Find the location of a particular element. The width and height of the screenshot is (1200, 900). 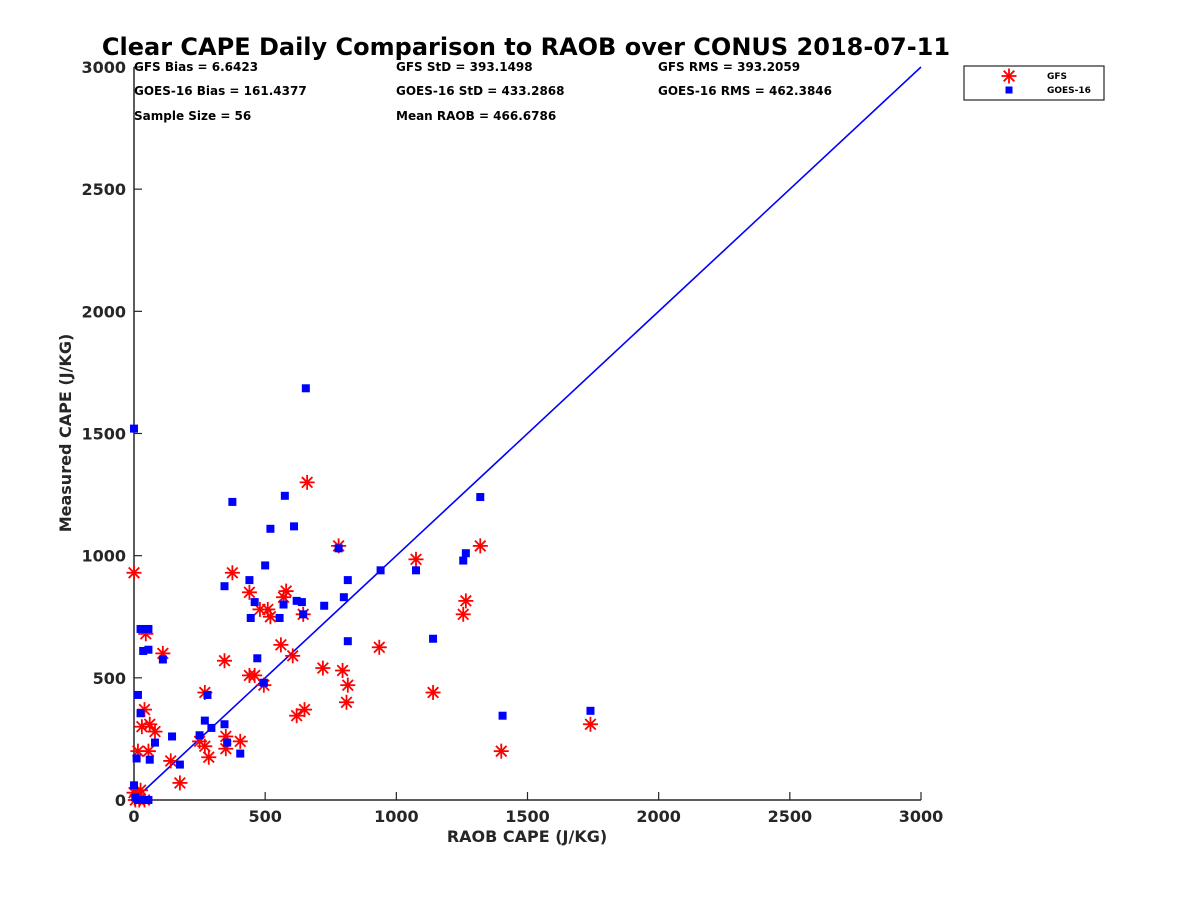

legend-box is located at coordinates (1034, 83).